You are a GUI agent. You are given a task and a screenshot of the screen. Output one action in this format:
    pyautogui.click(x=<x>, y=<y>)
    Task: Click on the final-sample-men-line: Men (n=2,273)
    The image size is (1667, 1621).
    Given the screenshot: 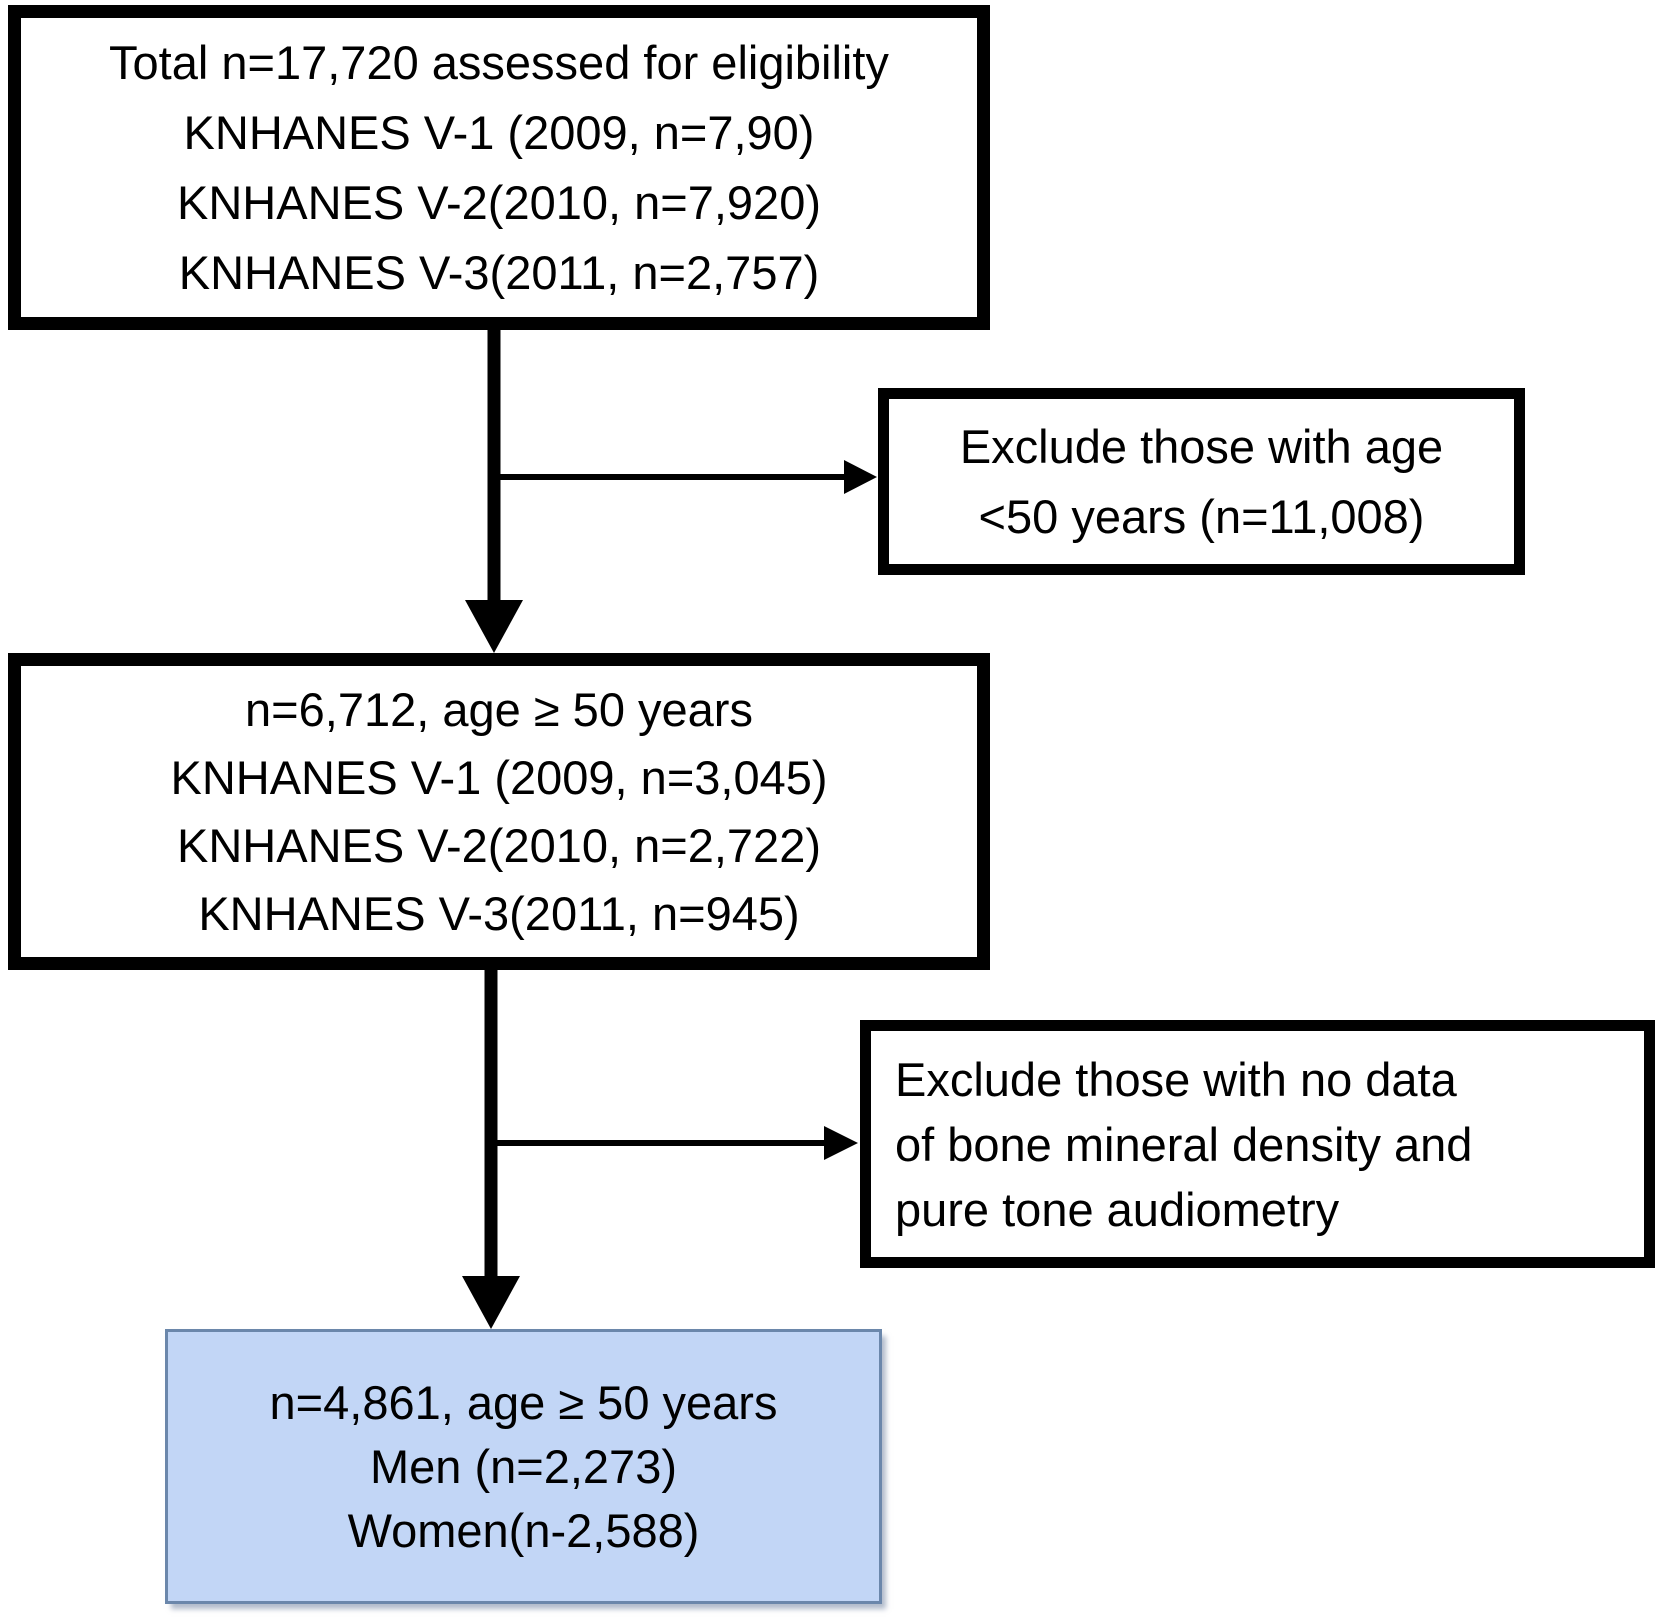 What is the action you would take?
    pyautogui.click(x=523, y=1466)
    